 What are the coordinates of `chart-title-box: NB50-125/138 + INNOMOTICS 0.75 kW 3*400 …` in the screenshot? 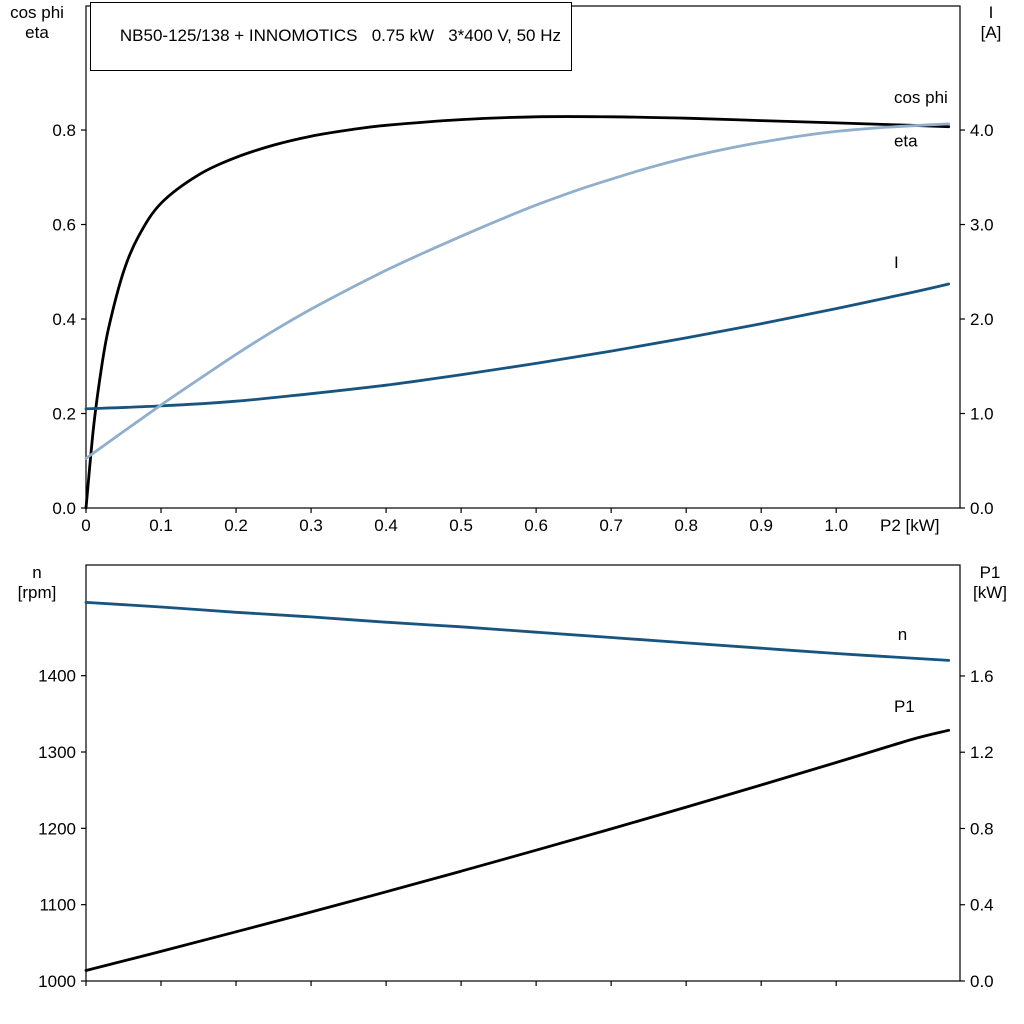 It's located at (331, 36).